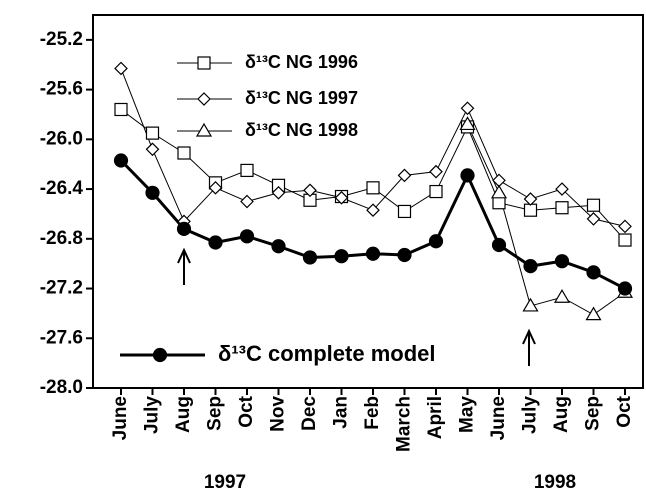 This screenshot has width=646, height=498. What do you see at coordinates (61, 89) in the screenshot?
I see `y-tick-label: -25.6` at bounding box center [61, 89].